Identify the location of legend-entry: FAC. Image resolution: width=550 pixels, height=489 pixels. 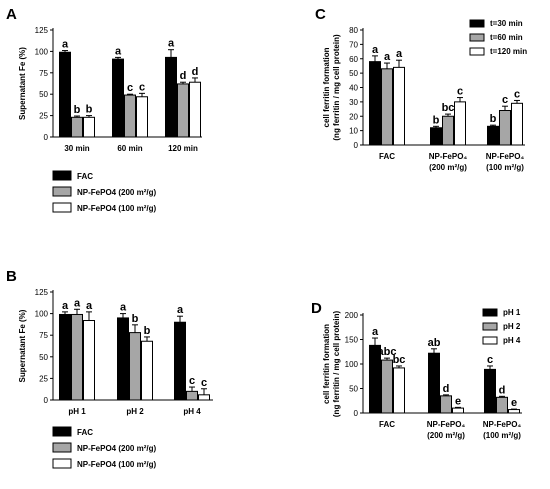
(72, 175).